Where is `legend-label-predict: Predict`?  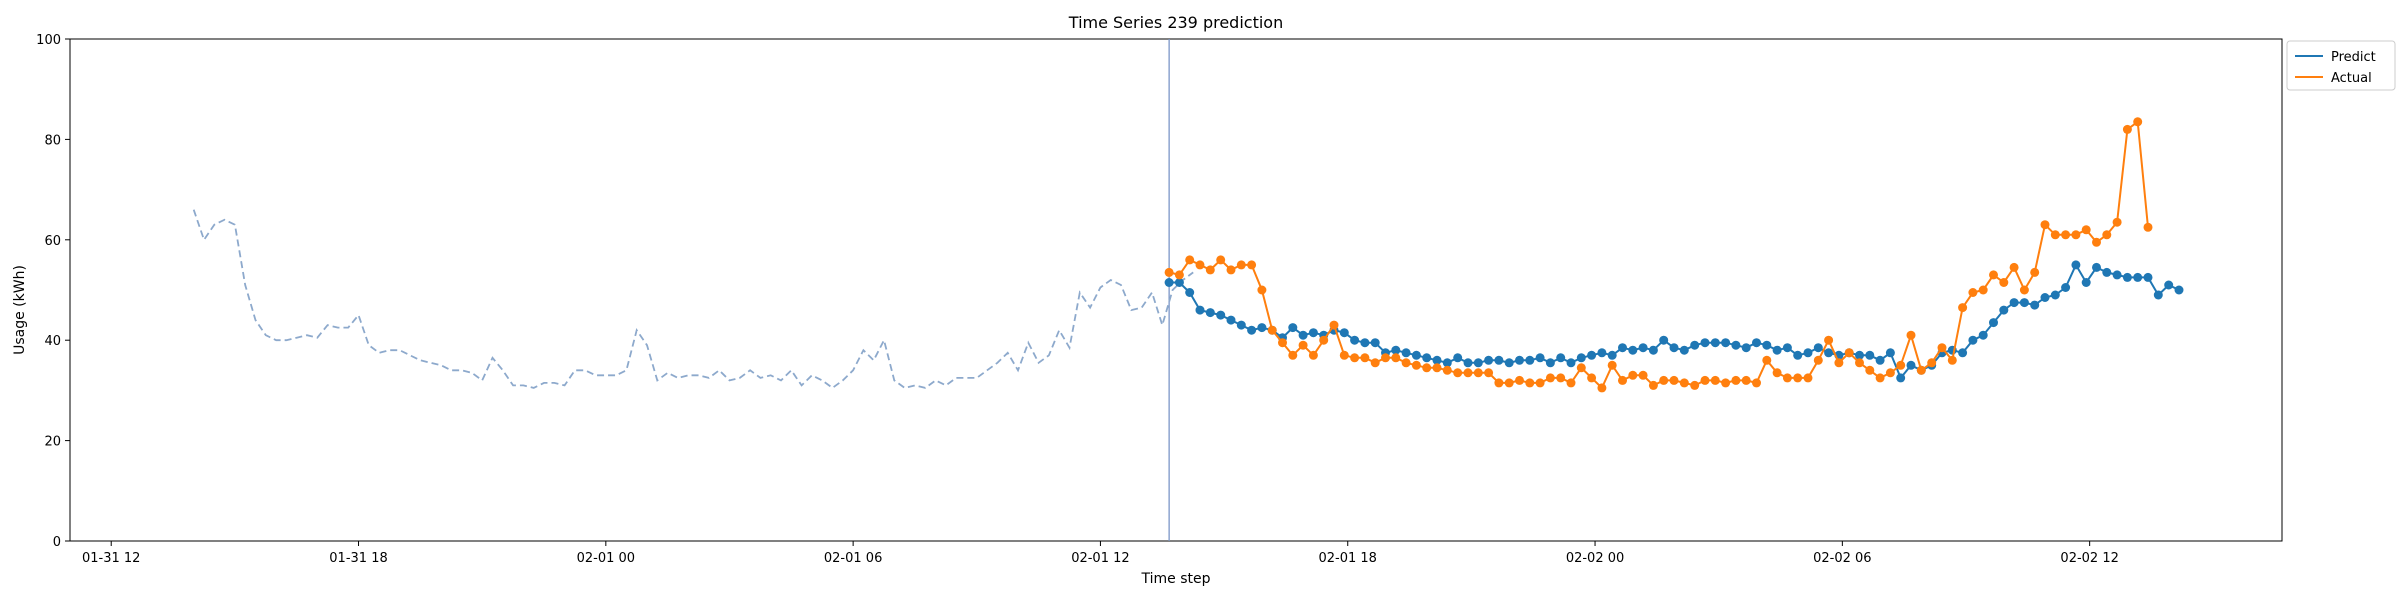
legend-label-predict: Predict is located at coordinates (2353, 57).